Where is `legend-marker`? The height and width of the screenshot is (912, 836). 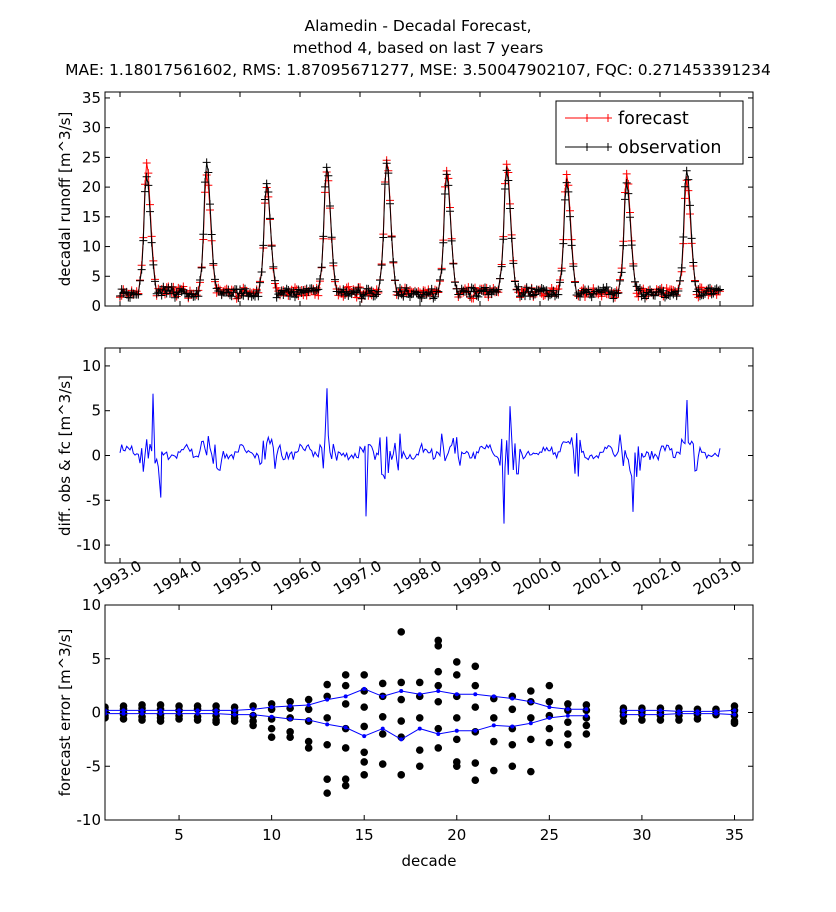
legend-marker is located at coordinates (587, 118).